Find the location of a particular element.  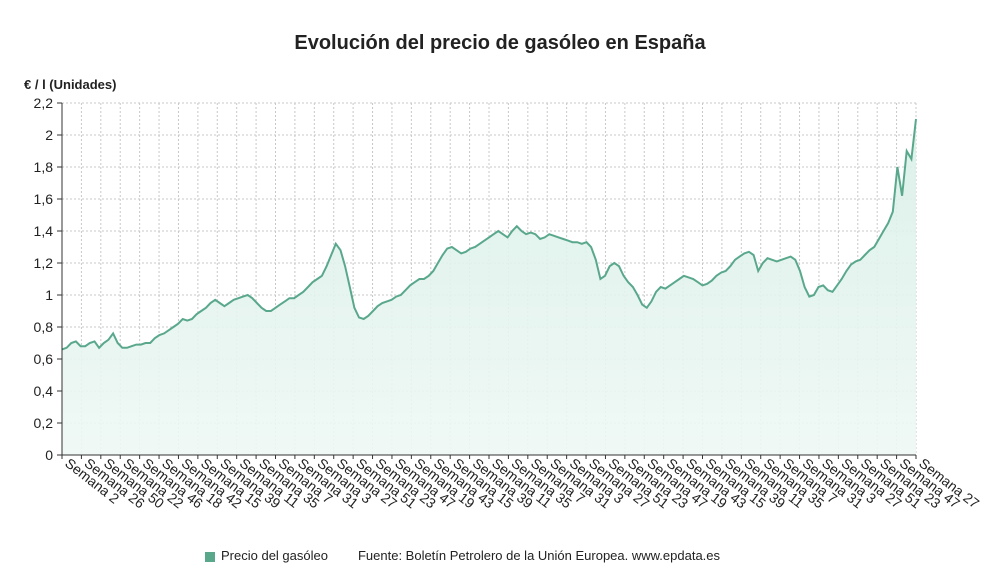

y-axis-label: € / l (Unidades) is located at coordinates (70, 84).